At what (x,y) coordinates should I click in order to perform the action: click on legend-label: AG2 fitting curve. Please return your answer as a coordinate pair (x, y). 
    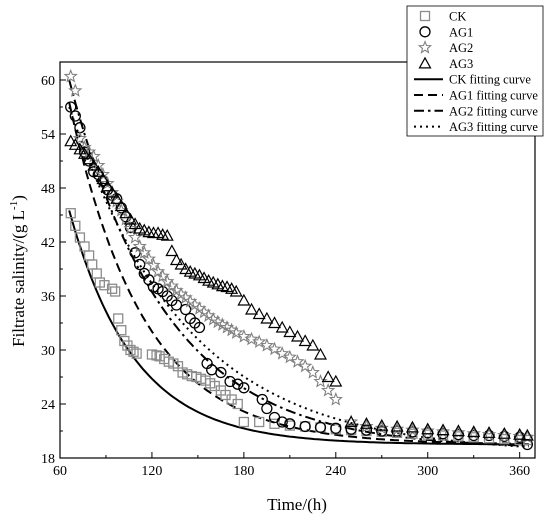
    Looking at the image, I should click on (493, 111).